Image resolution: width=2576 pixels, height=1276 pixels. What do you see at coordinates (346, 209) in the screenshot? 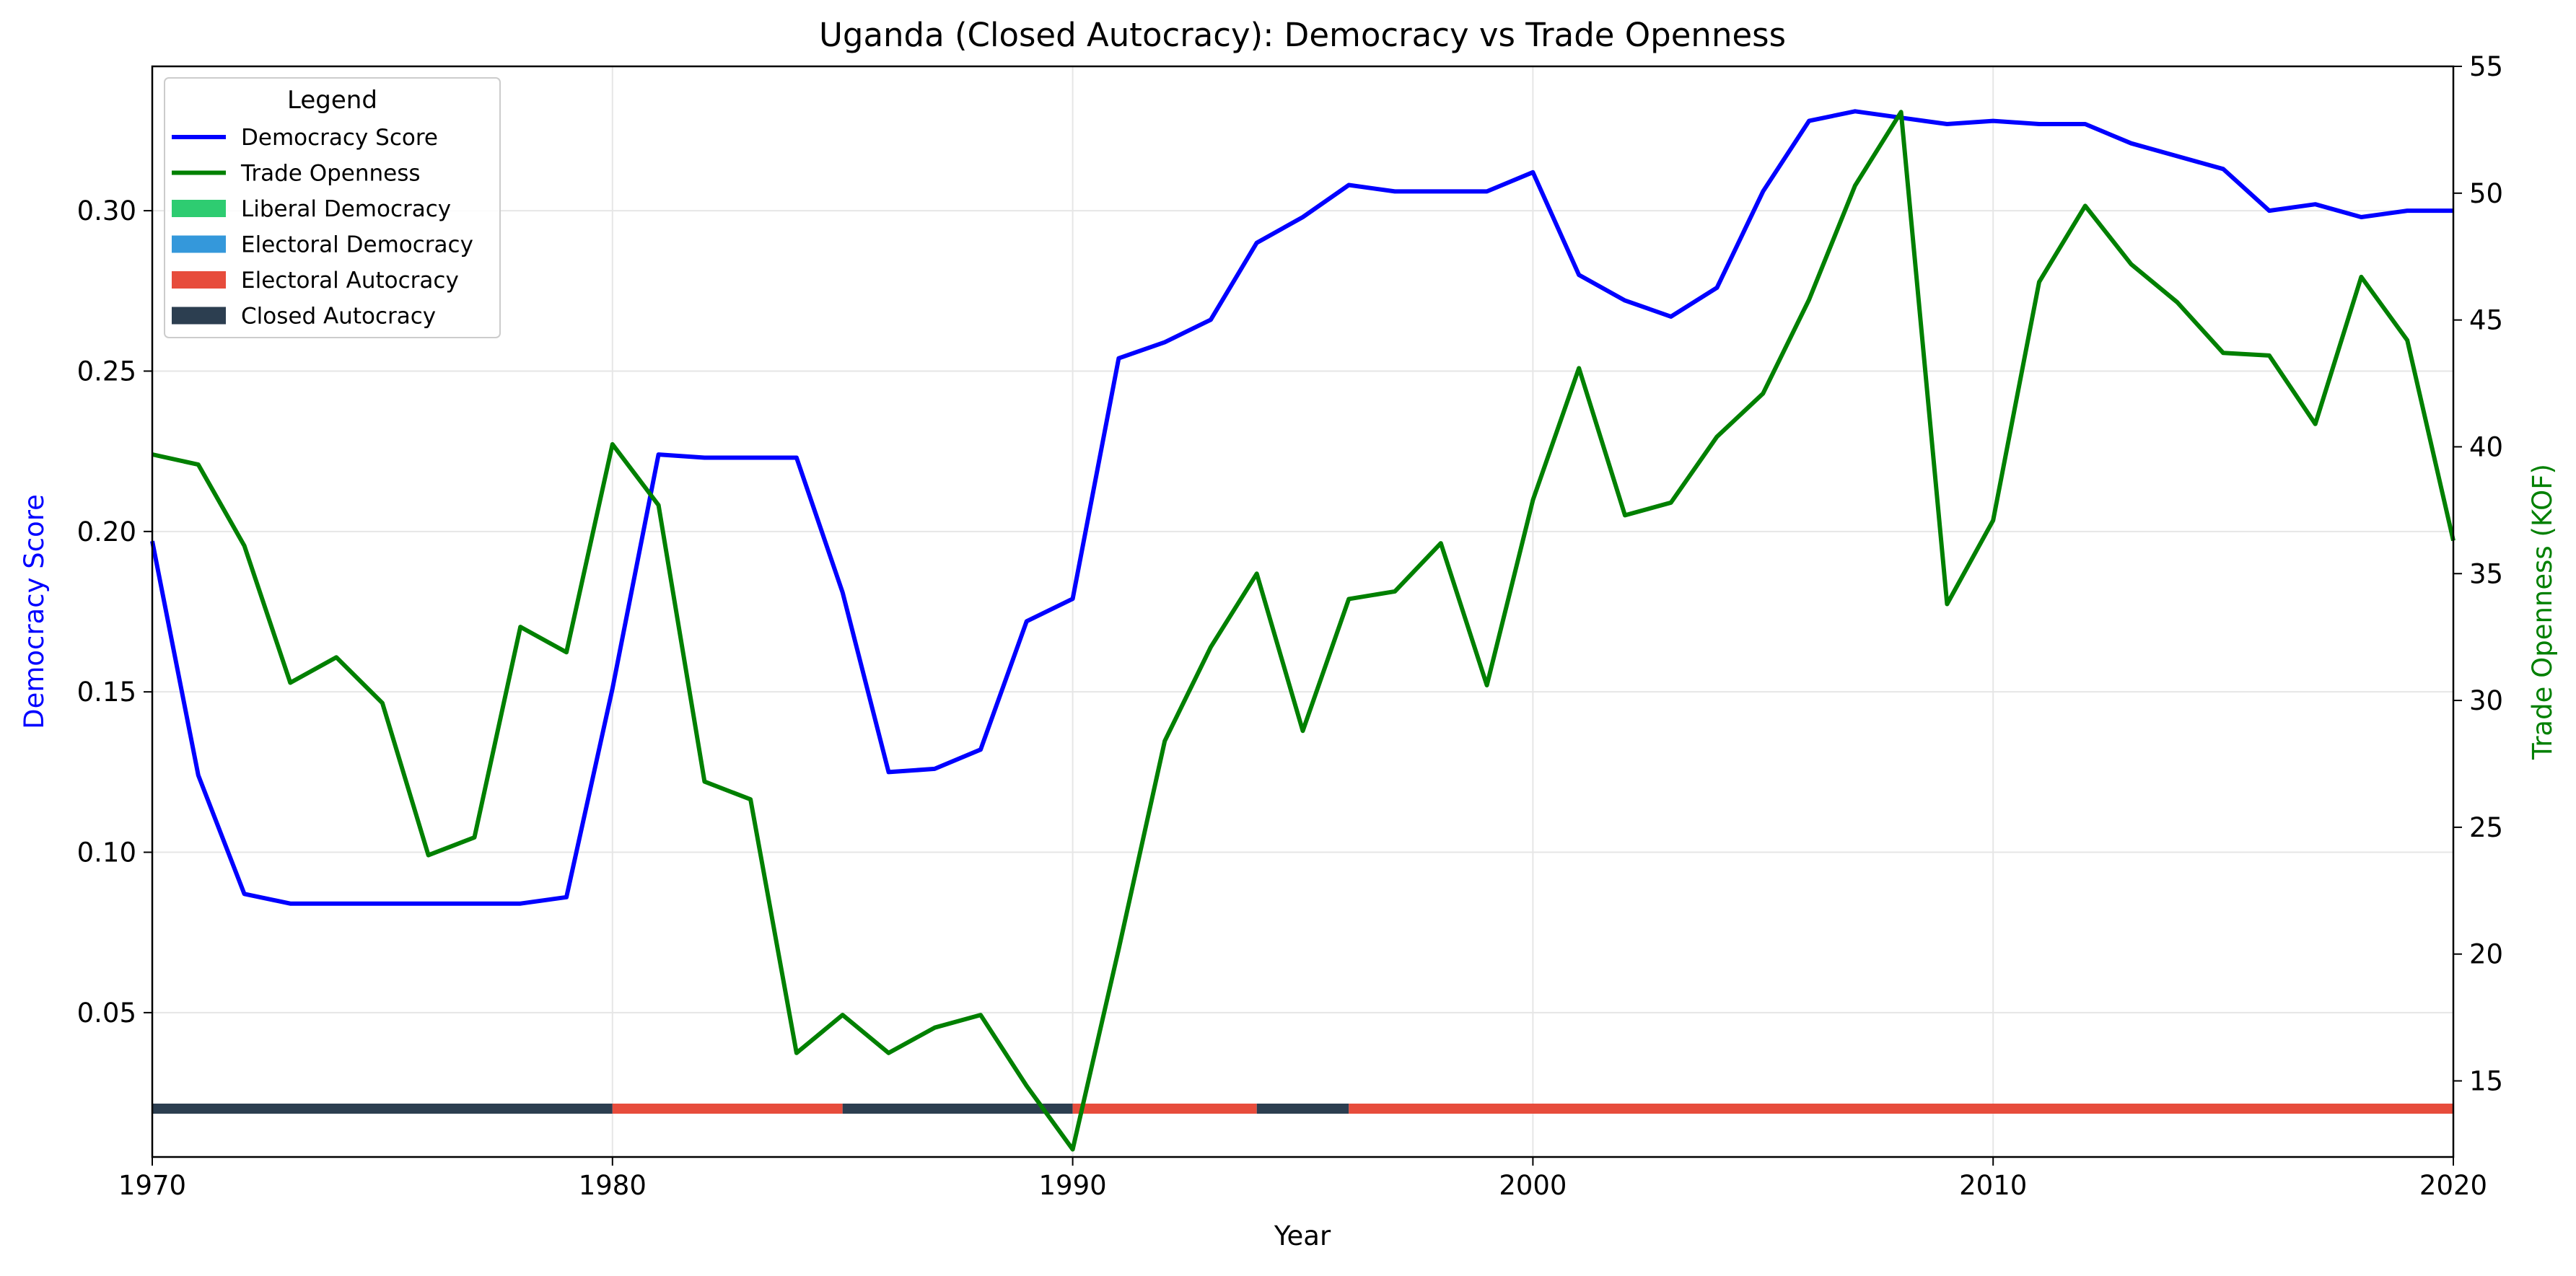
I see `legend-entry-label: Liberal Democracy` at bounding box center [346, 209].